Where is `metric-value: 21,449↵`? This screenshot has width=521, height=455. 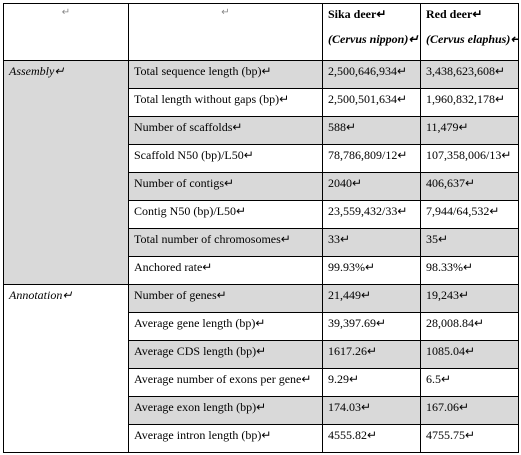 metric-value: 21,449↵ is located at coordinates (371, 298).